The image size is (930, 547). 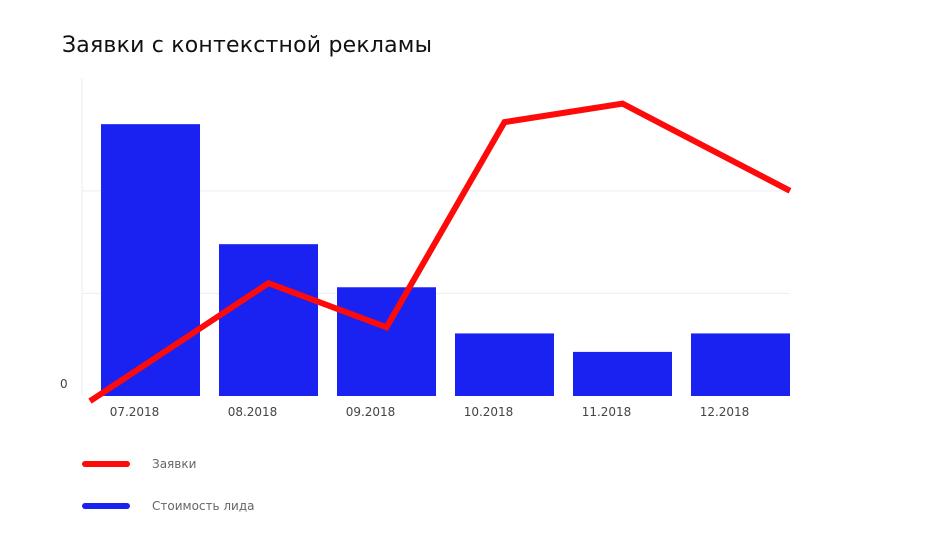 What do you see at coordinates (740, 364) in the screenshot?
I see `bar-12.2018` at bounding box center [740, 364].